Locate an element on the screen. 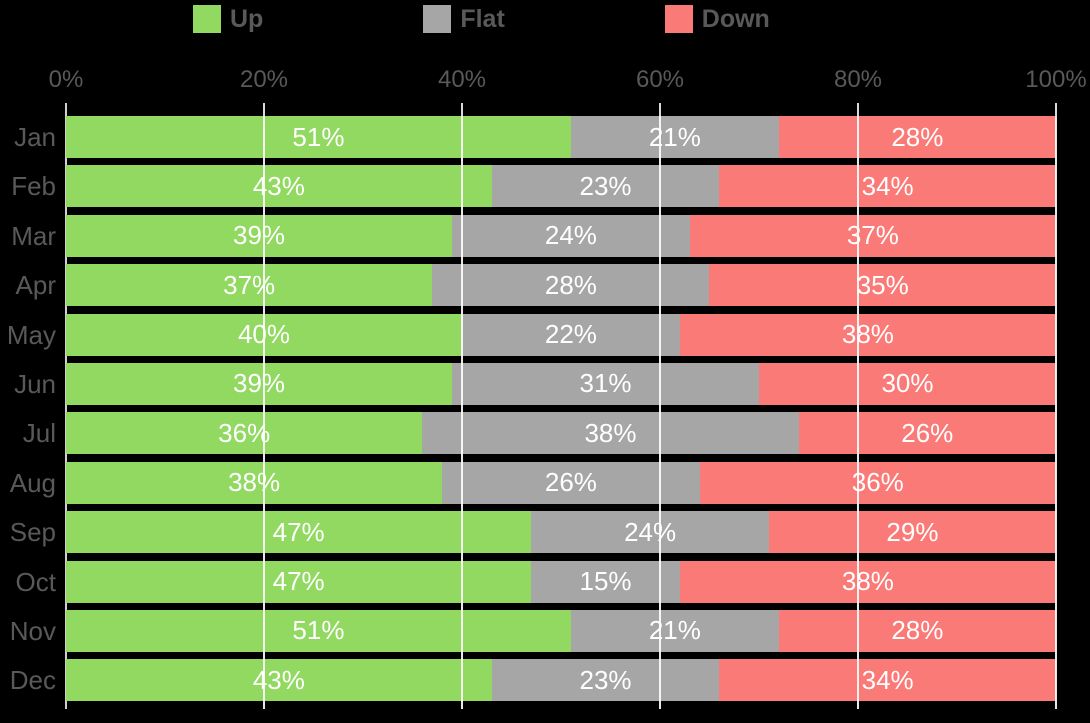 The image size is (1090, 723). x-axis-tick-label: 80% is located at coordinates (858, 79).